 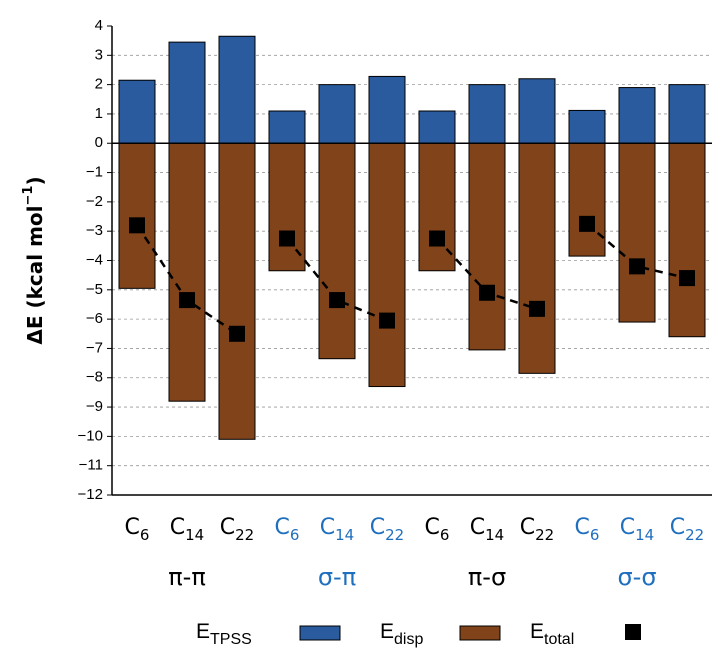 I want to click on legend-label-sub: total, so click(x=559, y=639).